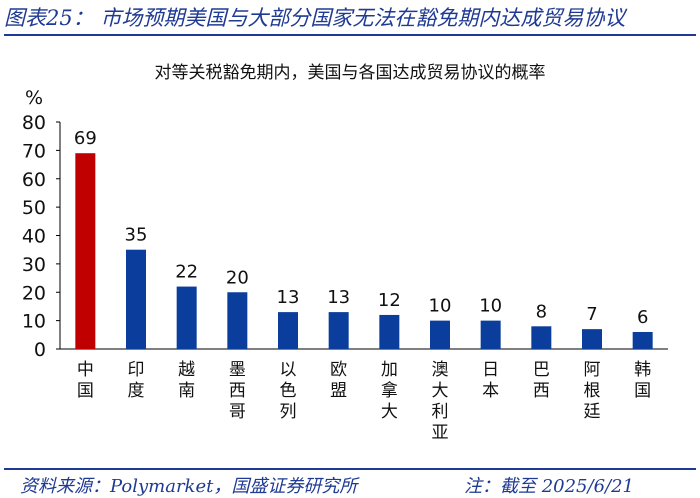 Image resolution: width=700 pixels, height=498 pixels. Describe the element at coordinates (440, 433) in the screenshot. I see `x-tick-label-char: 亚` at that location.